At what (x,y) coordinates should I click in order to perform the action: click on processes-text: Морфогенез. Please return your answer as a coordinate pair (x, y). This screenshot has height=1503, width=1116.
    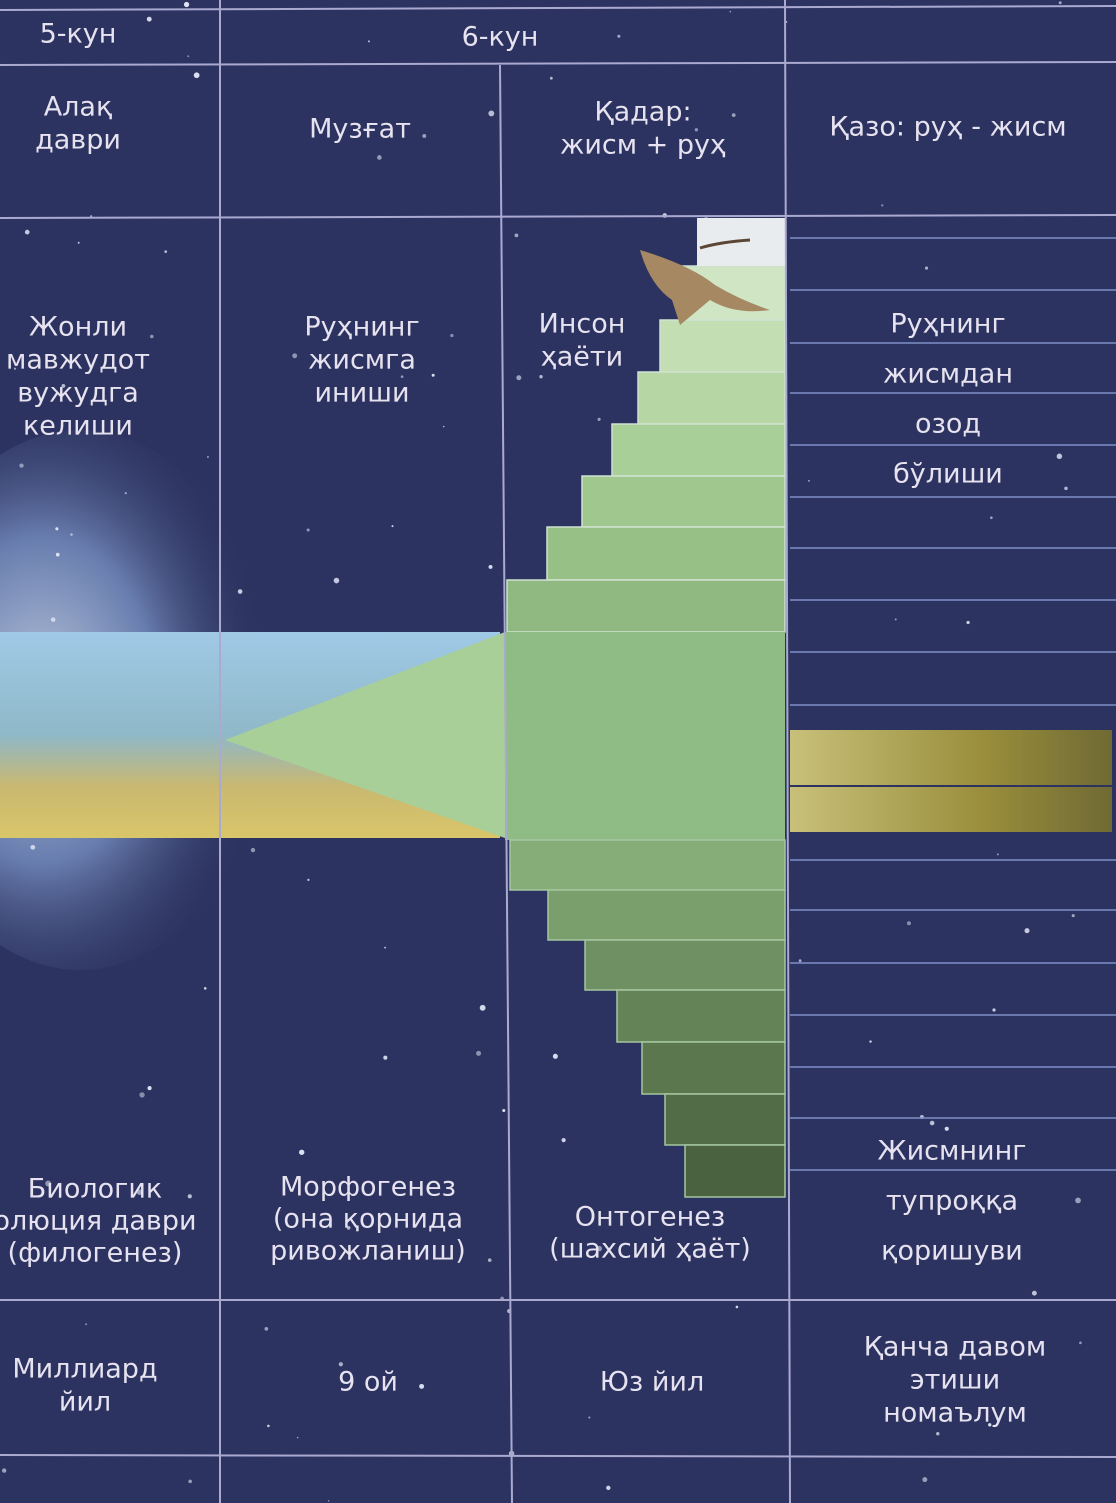
    Looking at the image, I should click on (368, 1187).